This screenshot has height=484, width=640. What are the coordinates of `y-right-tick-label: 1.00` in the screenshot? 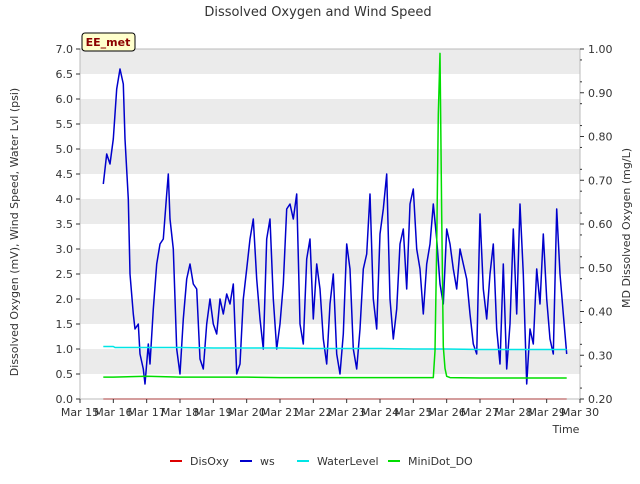 It's located at (600, 49).